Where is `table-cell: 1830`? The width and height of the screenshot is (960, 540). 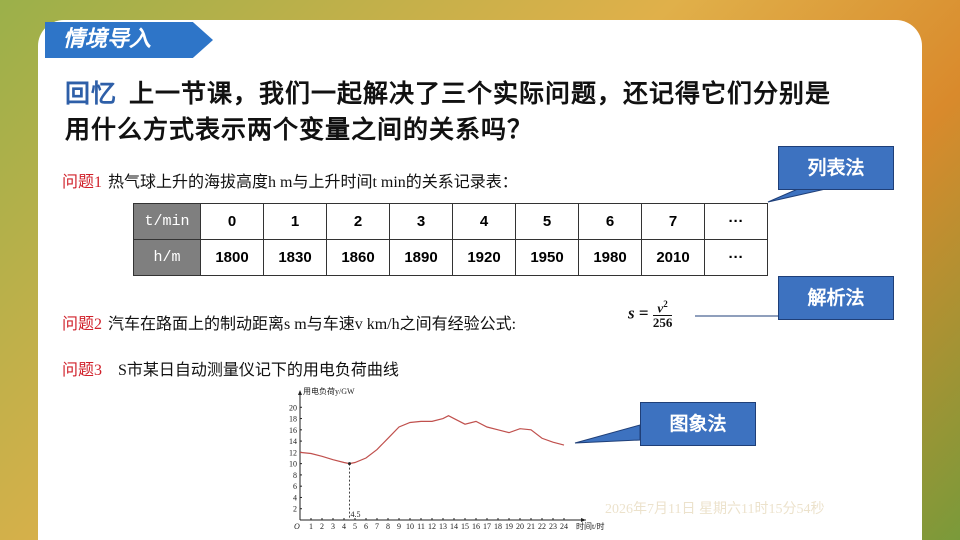
table-cell: 1830 is located at coordinates (295, 257).